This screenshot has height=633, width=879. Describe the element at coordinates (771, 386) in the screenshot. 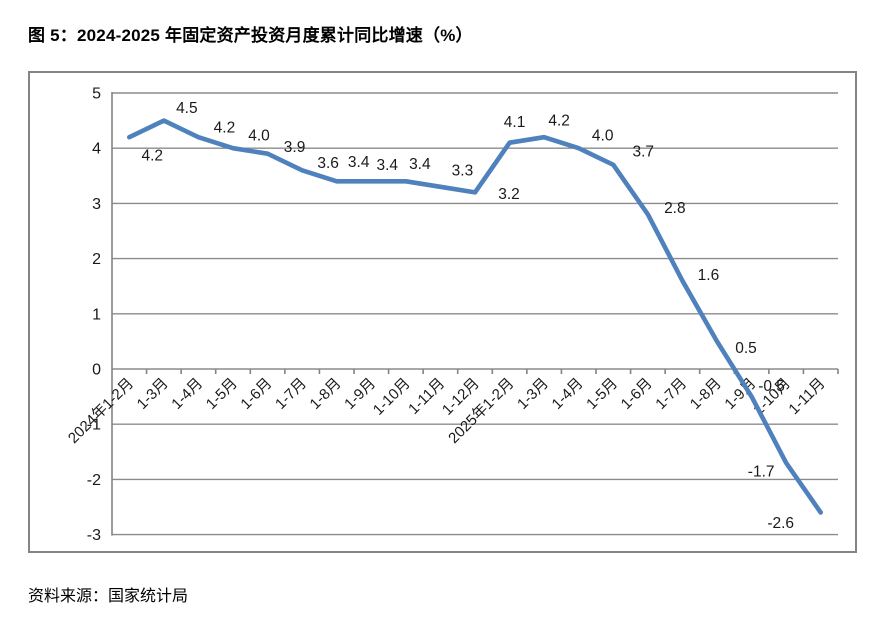

I see `data-point-label: -0.5` at that location.